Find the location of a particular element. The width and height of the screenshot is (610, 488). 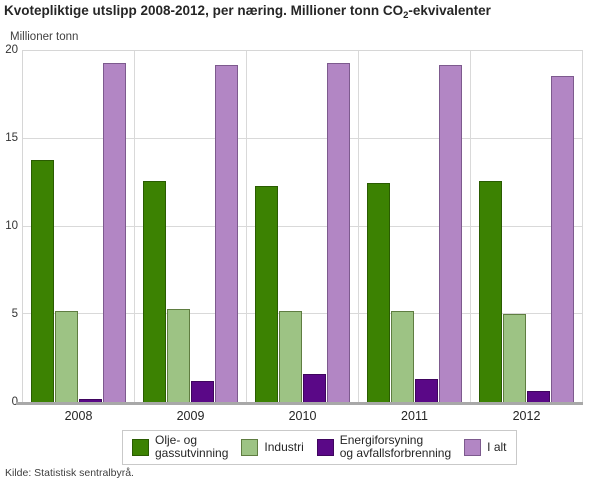

x-axis-label: 2008 is located at coordinates (78, 416).